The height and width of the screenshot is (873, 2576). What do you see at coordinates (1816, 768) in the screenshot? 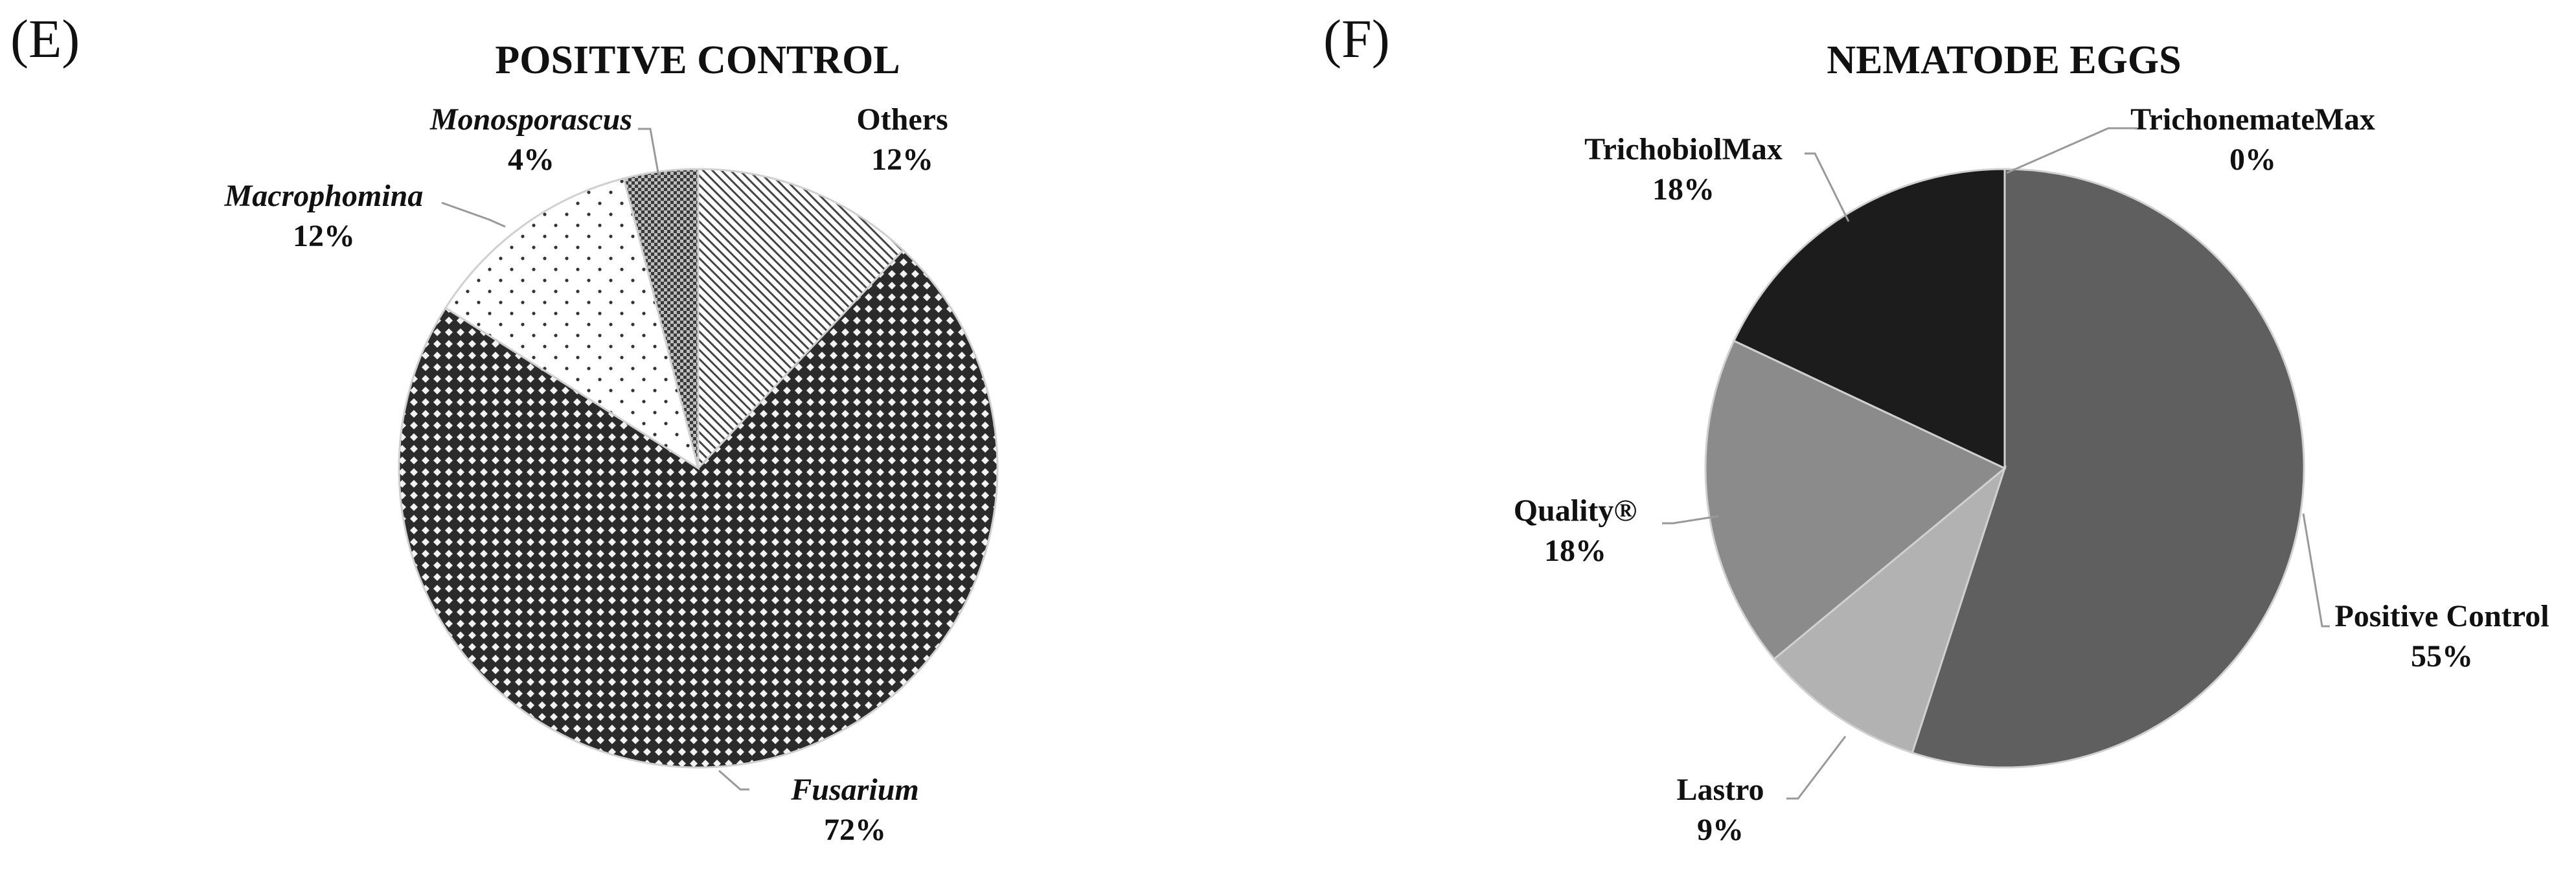
I see `leader-line-lastro` at bounding box center [1816, 768].